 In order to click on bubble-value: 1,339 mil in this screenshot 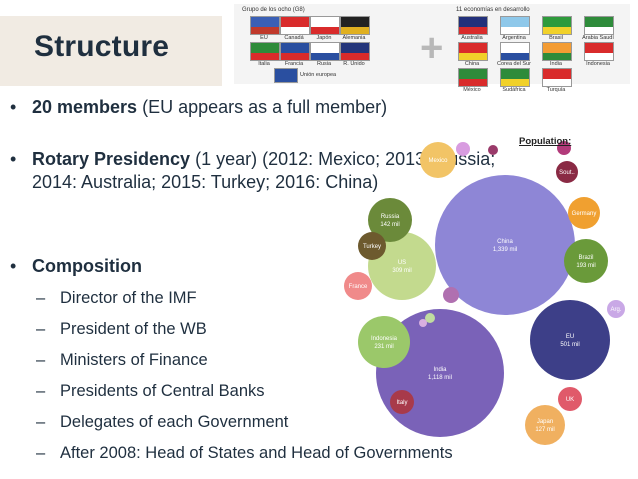, I will do `click(505, 250)`.